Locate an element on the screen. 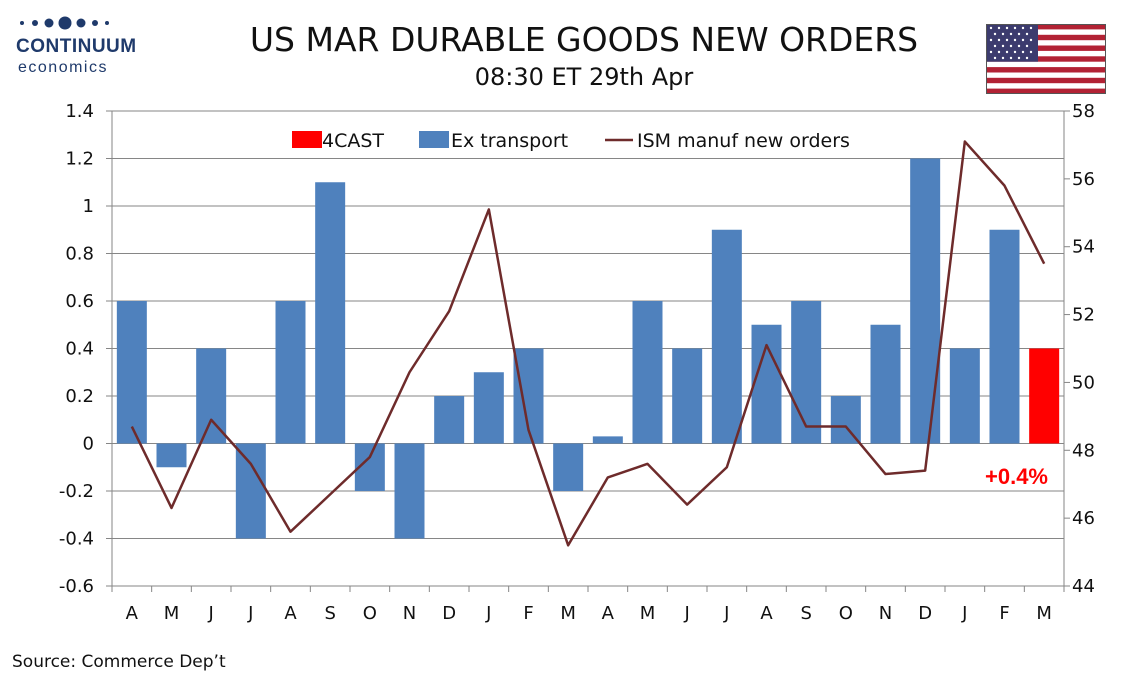  left-tick-label: -0.6 is located at coordinates (76, 586).